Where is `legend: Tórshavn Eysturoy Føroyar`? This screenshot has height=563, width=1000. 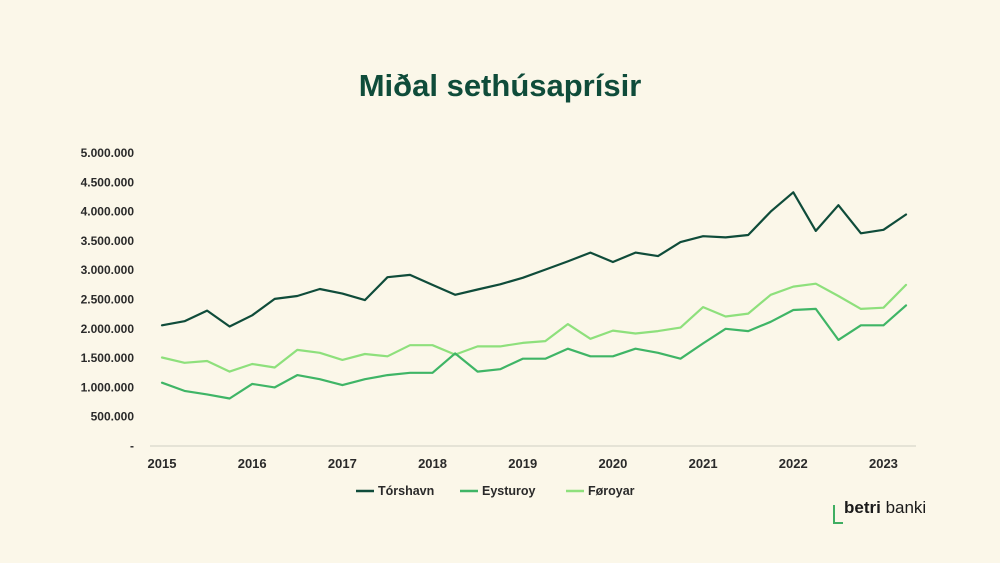 legend: Tórshavn Eysturoy Føroyar is located at coordinates (495, 491).